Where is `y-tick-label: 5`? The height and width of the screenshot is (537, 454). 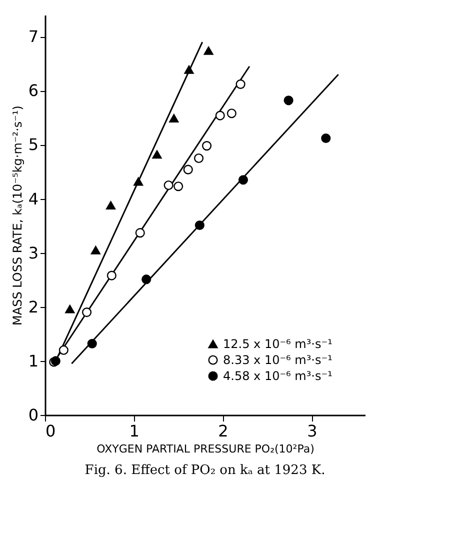
y-tick-label: 5 is located at coordinates (33, 144).